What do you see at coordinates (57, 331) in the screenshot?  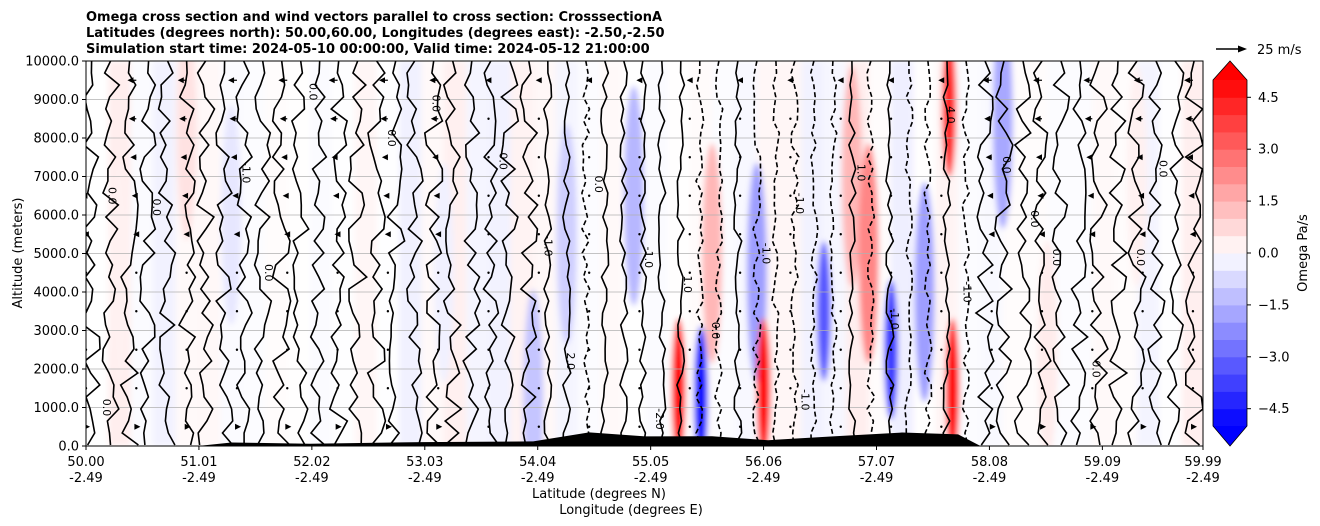 I see `y-tick-label: 3000.0` at bounding box center [57, 331].